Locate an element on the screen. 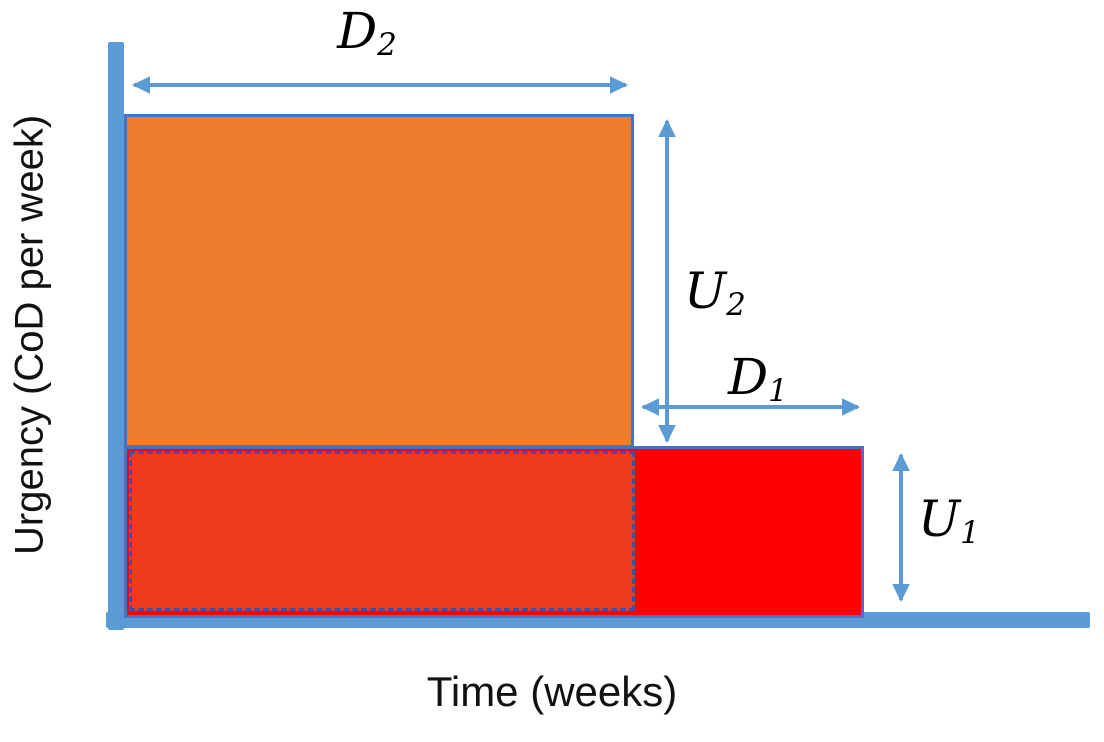  u1-base: U is located at coordinates (939, 519).